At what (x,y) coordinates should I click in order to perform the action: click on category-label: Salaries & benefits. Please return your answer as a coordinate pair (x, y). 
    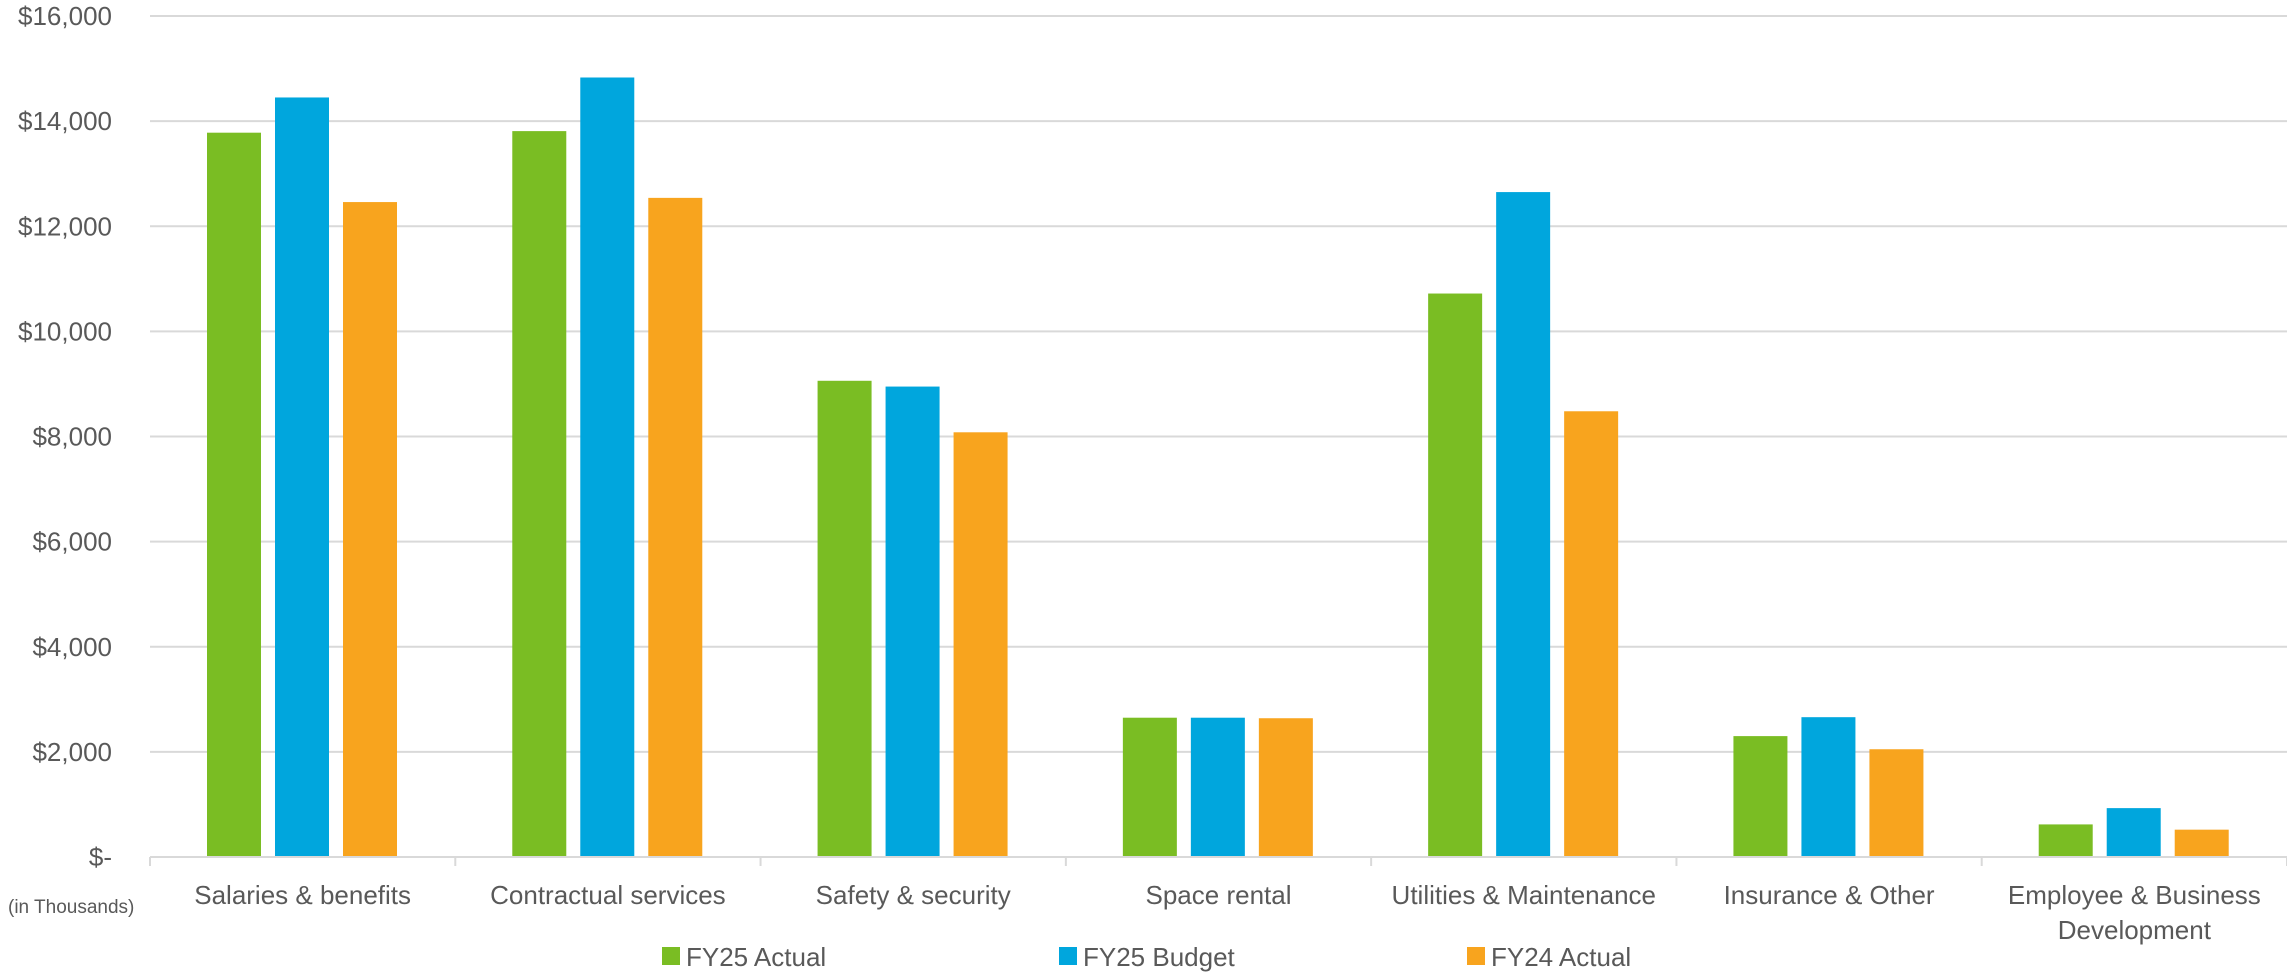
    Looking at the image, I should click on (302, 895).